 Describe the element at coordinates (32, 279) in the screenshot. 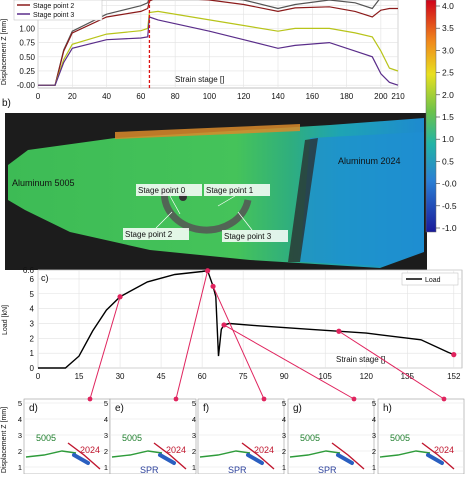

I see `panel-c-y-tick-label: 6` at that location.